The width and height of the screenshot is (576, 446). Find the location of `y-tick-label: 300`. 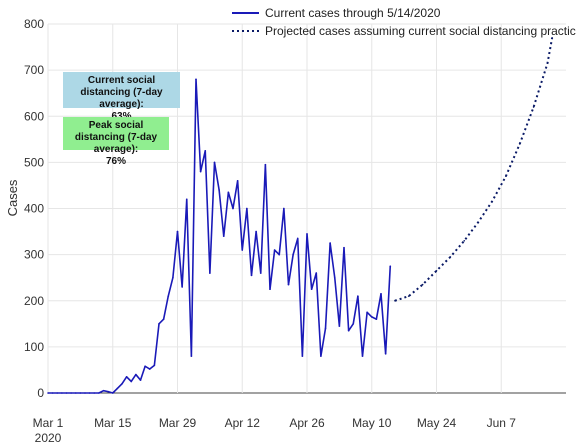

y-tick-label: 300 is located at coordinates (34, 255).